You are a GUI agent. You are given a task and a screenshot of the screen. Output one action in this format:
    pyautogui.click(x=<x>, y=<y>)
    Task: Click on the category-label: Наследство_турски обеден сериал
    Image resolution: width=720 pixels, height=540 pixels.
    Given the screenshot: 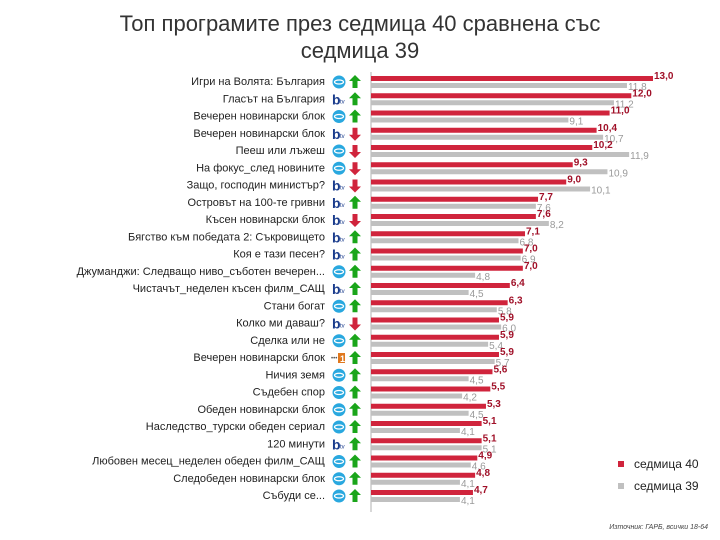 What is the action you would take?
    pyautogui.click(x=235, y=427)
    